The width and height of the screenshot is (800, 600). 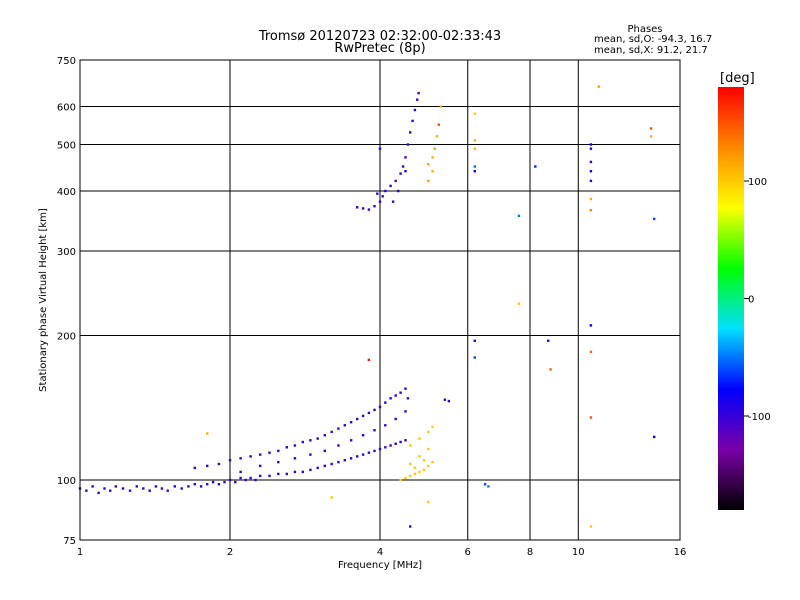 What do you see at coordinates (379, 36) in the screenshot?
I see `chart-title: Tromsø 20120723 02:32:00-02:33:43` at bounding box center [379, 36].